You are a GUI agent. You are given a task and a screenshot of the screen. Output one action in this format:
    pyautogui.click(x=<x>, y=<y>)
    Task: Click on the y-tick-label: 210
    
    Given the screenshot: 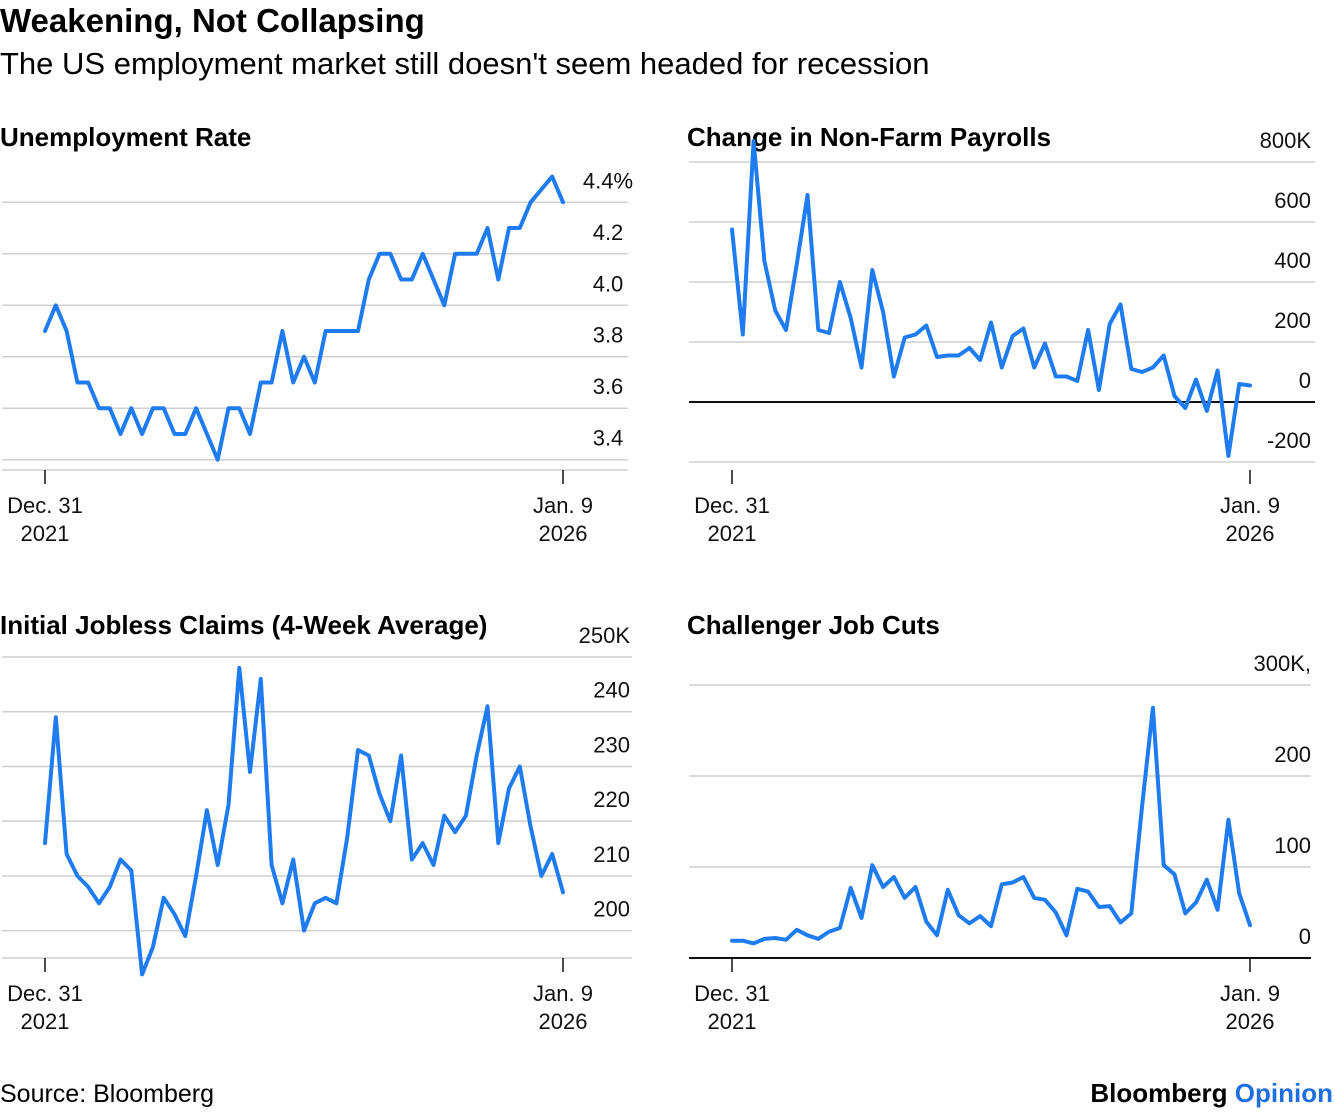 What is the action you would take?
    pyautogui.click(x=611, y=854)
    